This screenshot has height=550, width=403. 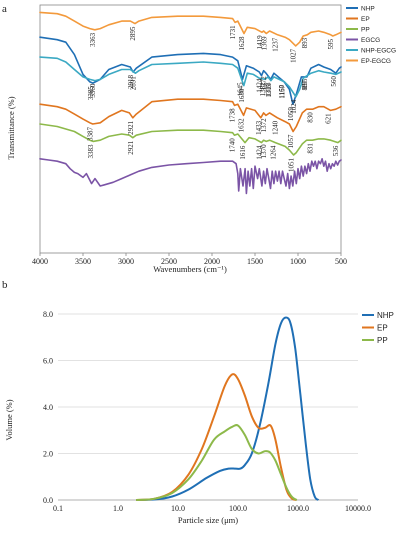 What do you see at coordinates (190, 29) in the screenshot?
I see `ftir-series-ep-egcg` at bounding box center [190, 29].